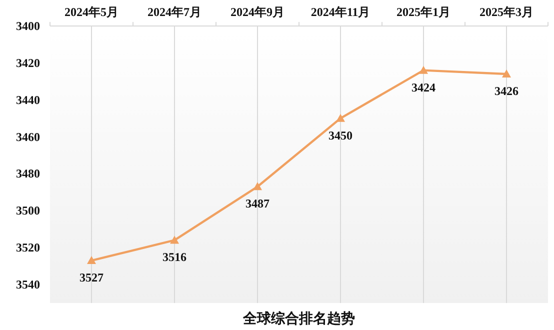 The image size is (554, 330). I want to click on y-tick-label: 3420, so click(28, 63).